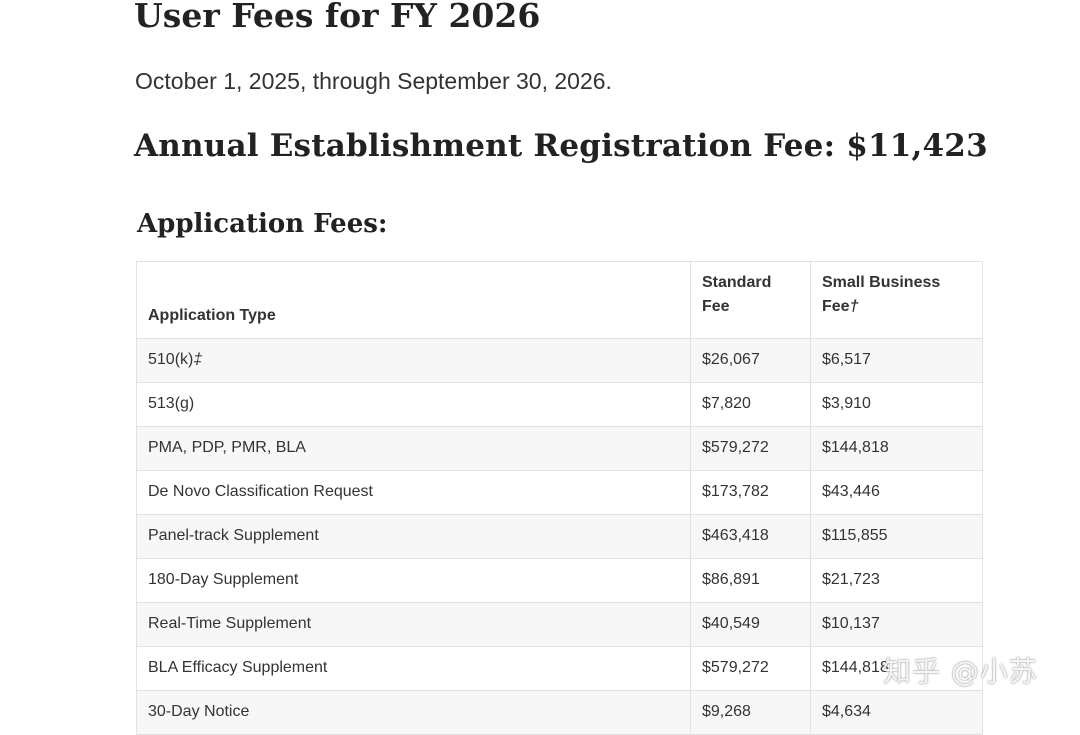  I want to click on table-row: Real-Time Supplement $40,549 $10,137, so click(559, 624).